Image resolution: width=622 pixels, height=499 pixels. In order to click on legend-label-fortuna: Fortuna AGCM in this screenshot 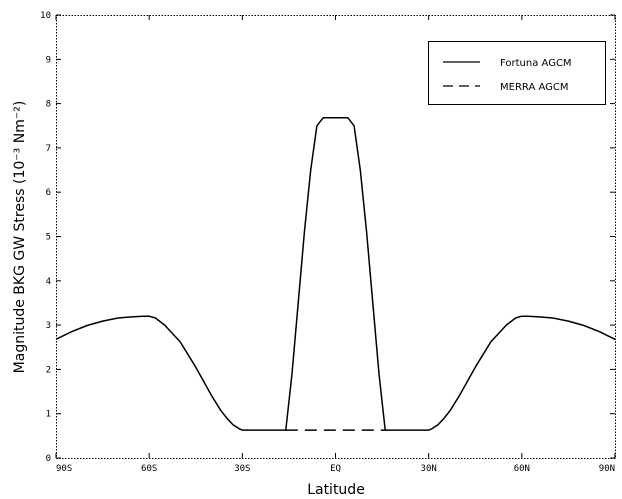, I will do `click(536, 63)`.